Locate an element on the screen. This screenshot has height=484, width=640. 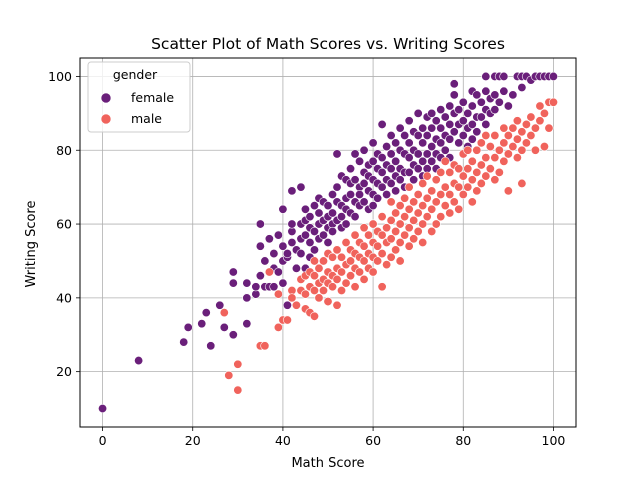
y-axis-label: Writing Score is located at coordinates (31, 244).